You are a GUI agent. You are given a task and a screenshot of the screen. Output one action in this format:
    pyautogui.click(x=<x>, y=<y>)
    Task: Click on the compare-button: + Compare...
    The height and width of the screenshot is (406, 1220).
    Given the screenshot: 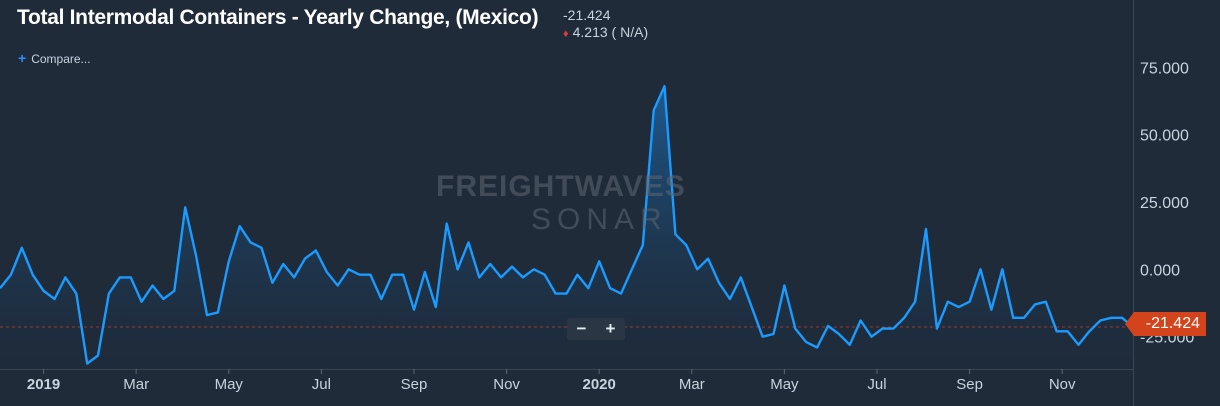 What is the action you would take?
    pyautogui.click(x=54, y=58)
    